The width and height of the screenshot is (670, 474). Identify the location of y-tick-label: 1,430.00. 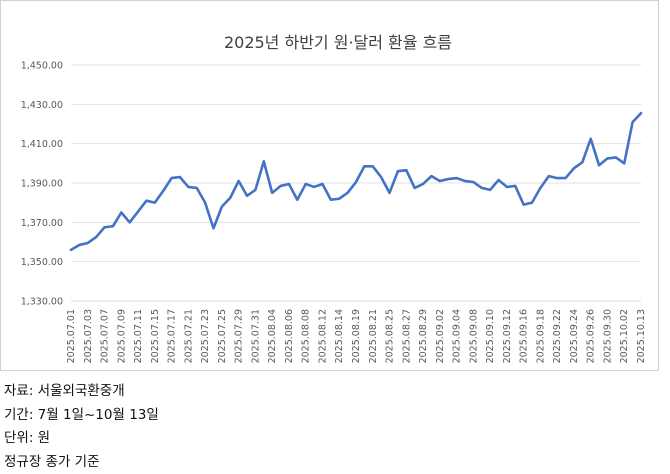
(42, 105).